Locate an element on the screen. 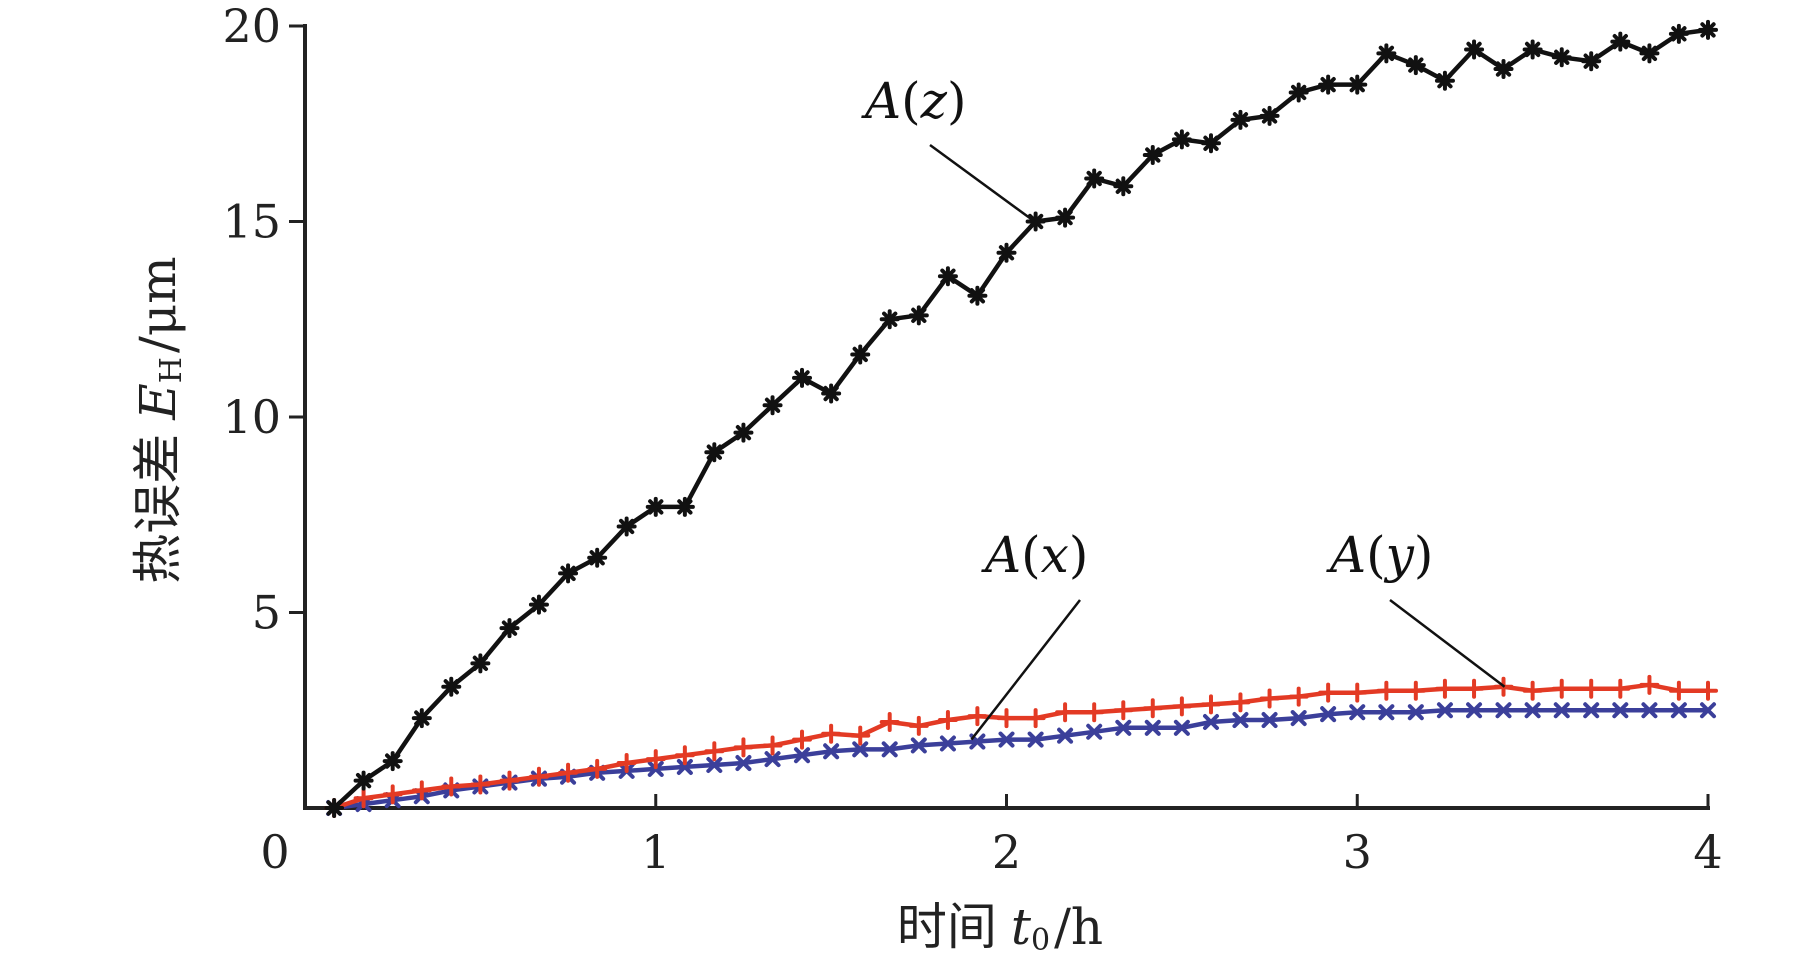 This screenshot has width=1819, height=971. annotation-var: z is located at coordinates (934, 101).